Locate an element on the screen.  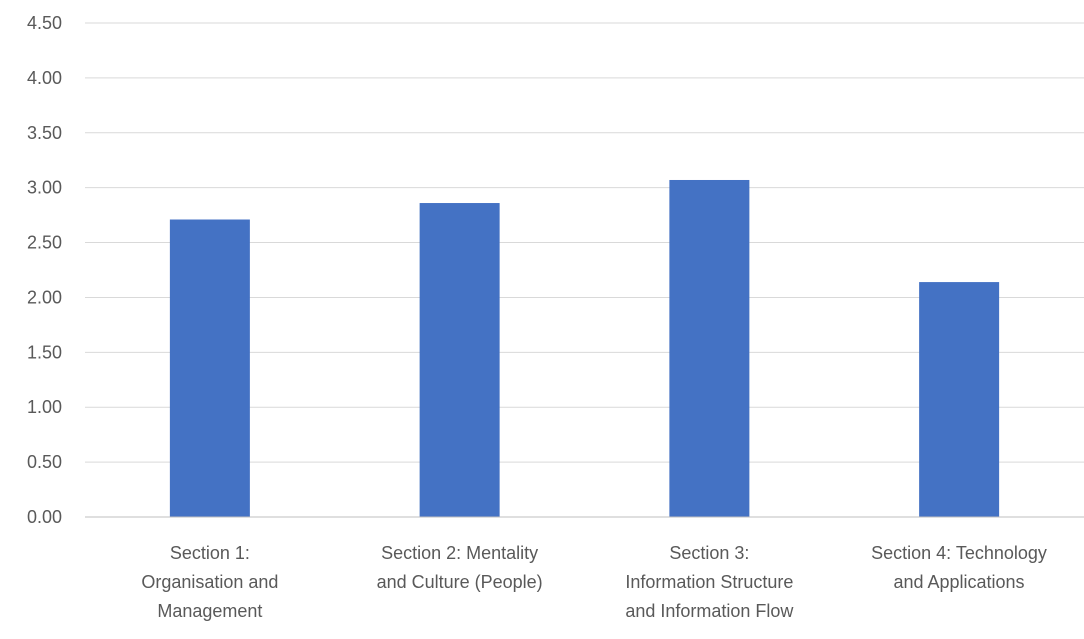
x-category-label: Section 2: Mentality and Culture (People) is located at coordinates (460, 567).